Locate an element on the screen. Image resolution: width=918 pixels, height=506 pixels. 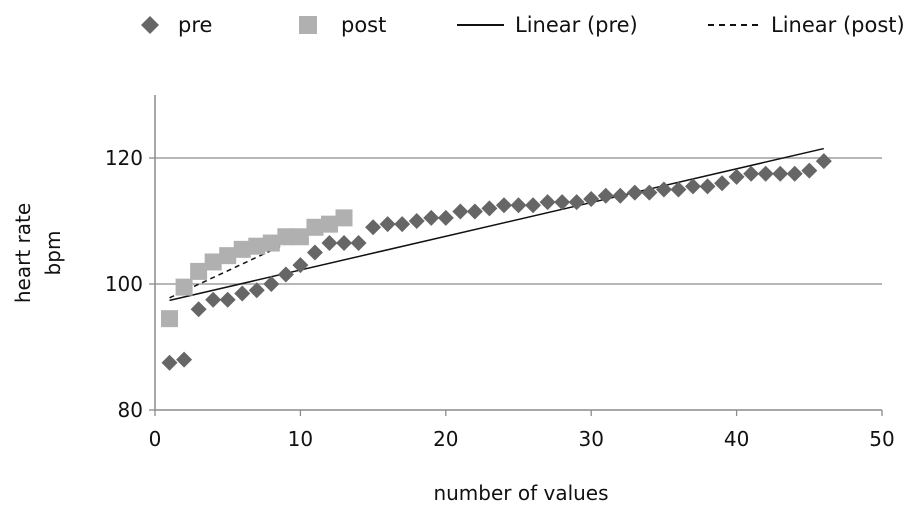
x-tick-label-3: 30 is located at coordinates (590, 439).